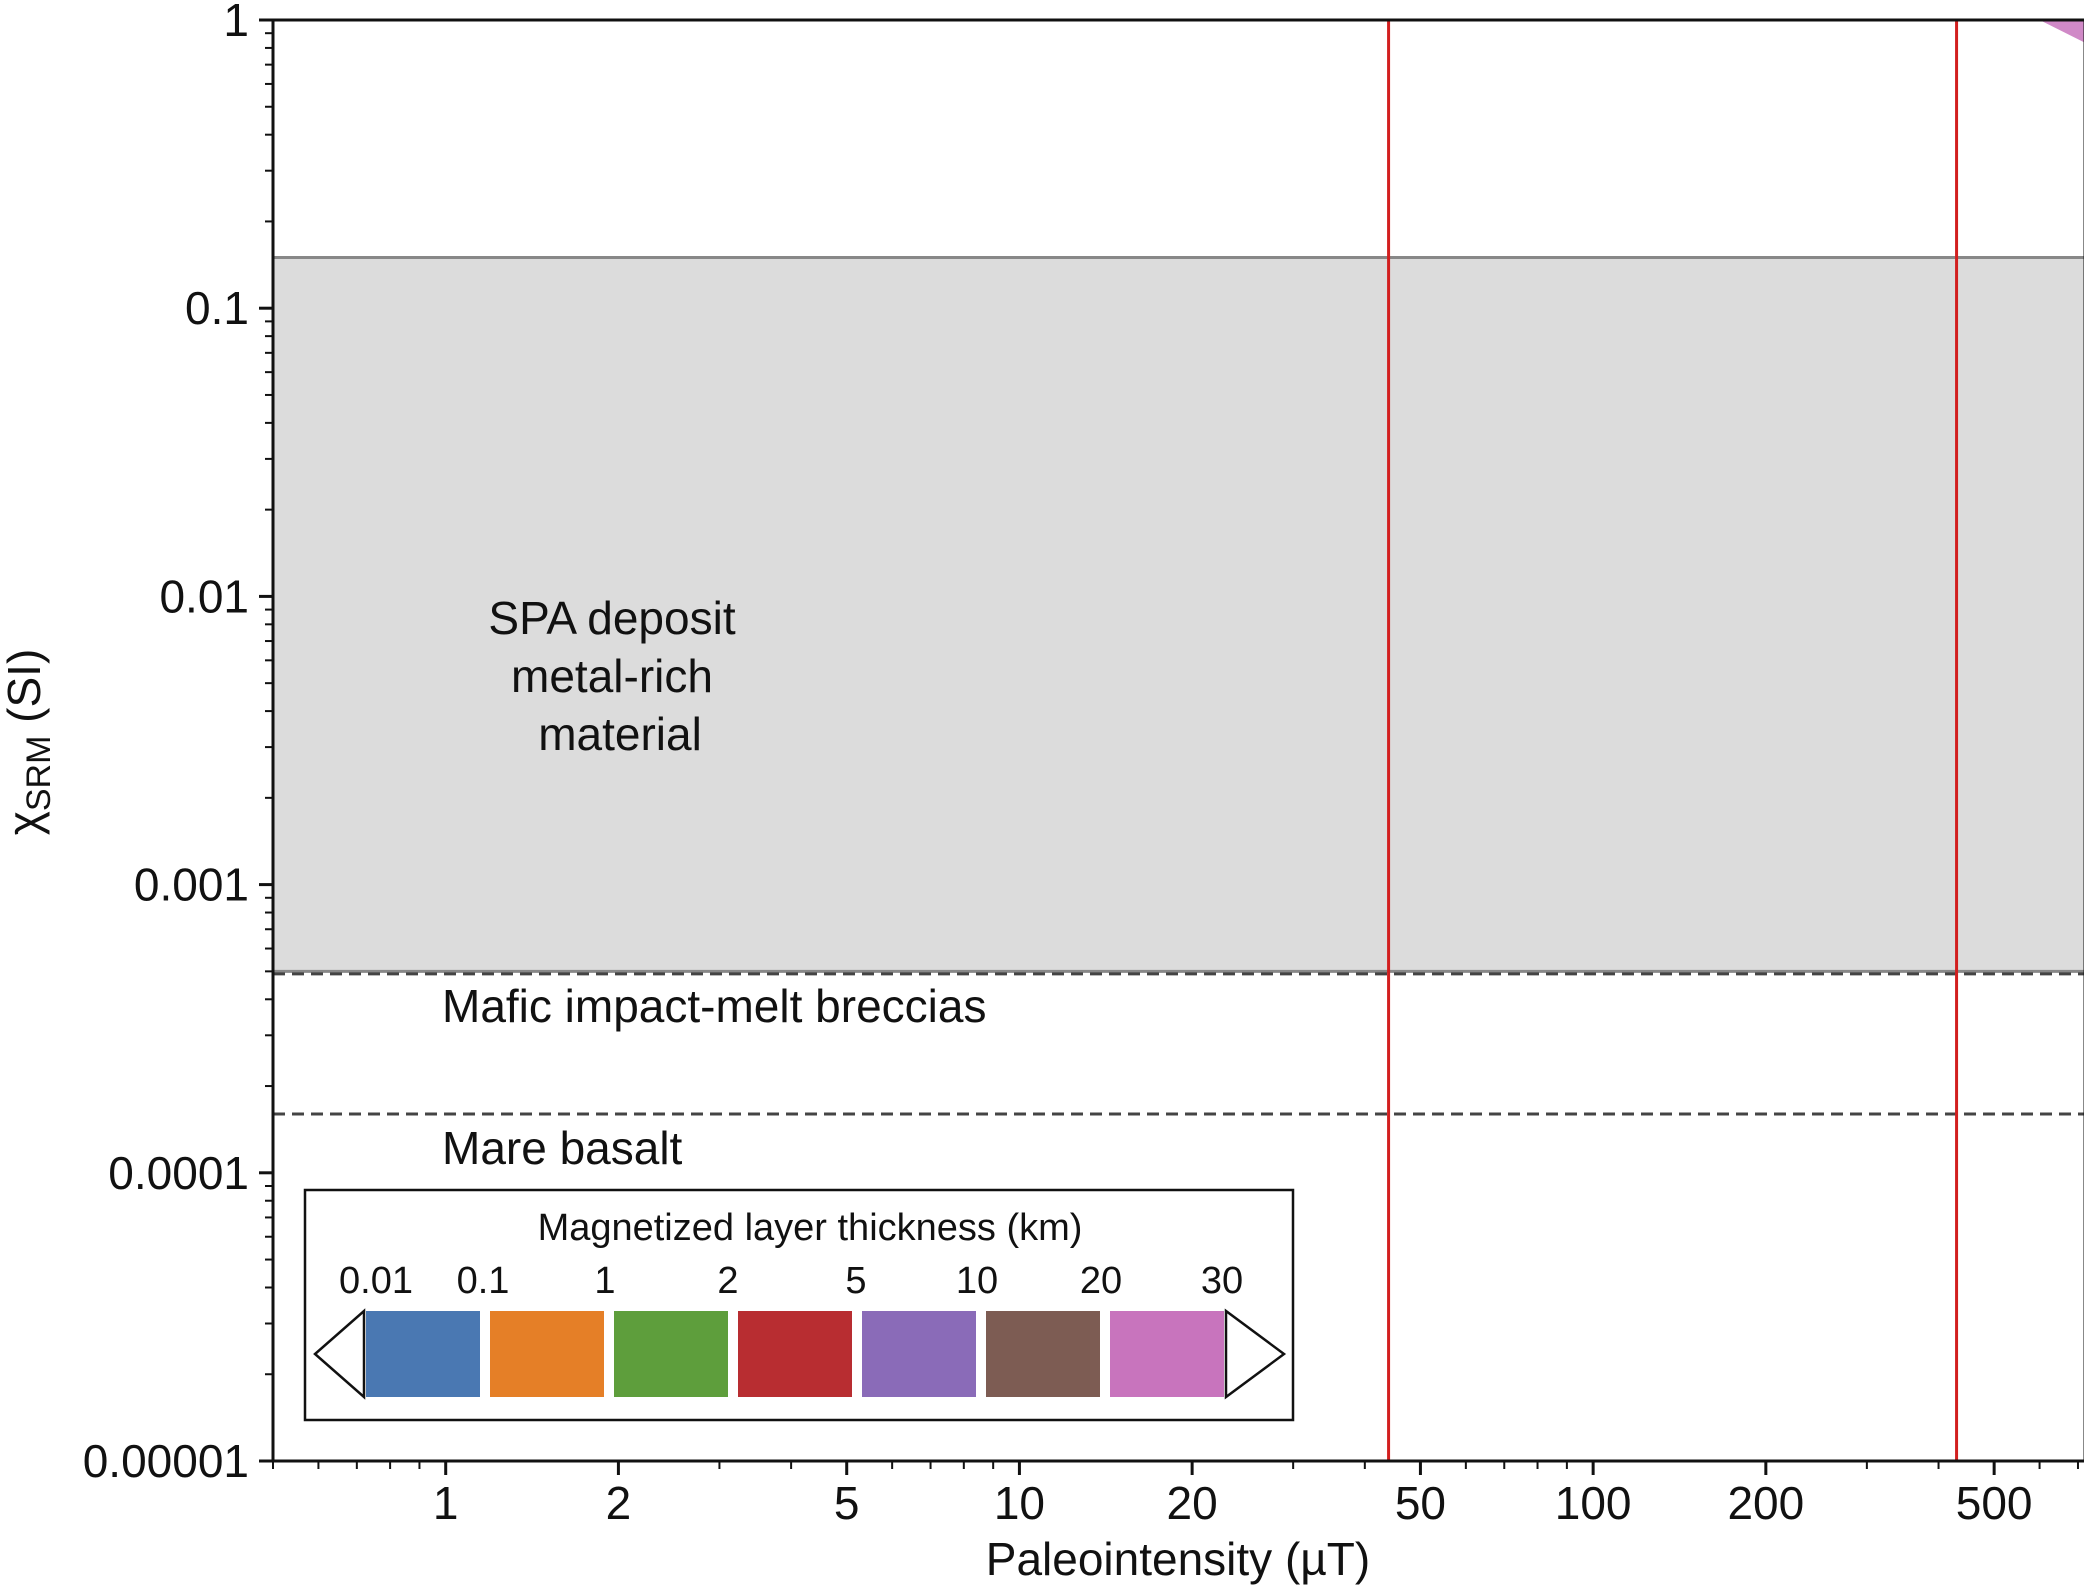  Describe the element at coordinates (339, 1354) in the screenshot. I see `colorbar-extend-left` at that location.